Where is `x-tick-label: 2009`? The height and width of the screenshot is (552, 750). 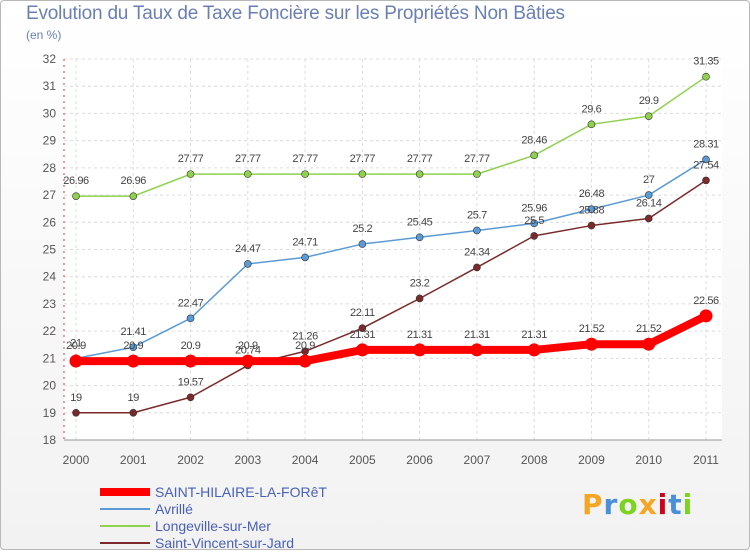 x-tick-label: 2009 is located at coordinates (591, 460).